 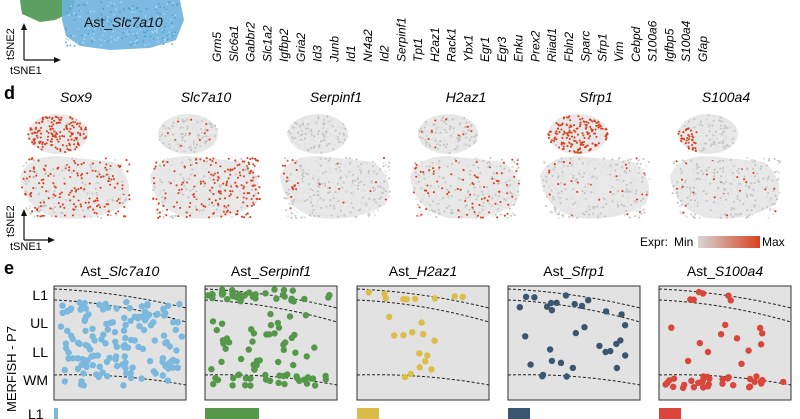 What do you see at coordinates (725, 341) in the screenshot?
I see `merfish-plot: Ast_S100a4` at bounding box center [725, 341].